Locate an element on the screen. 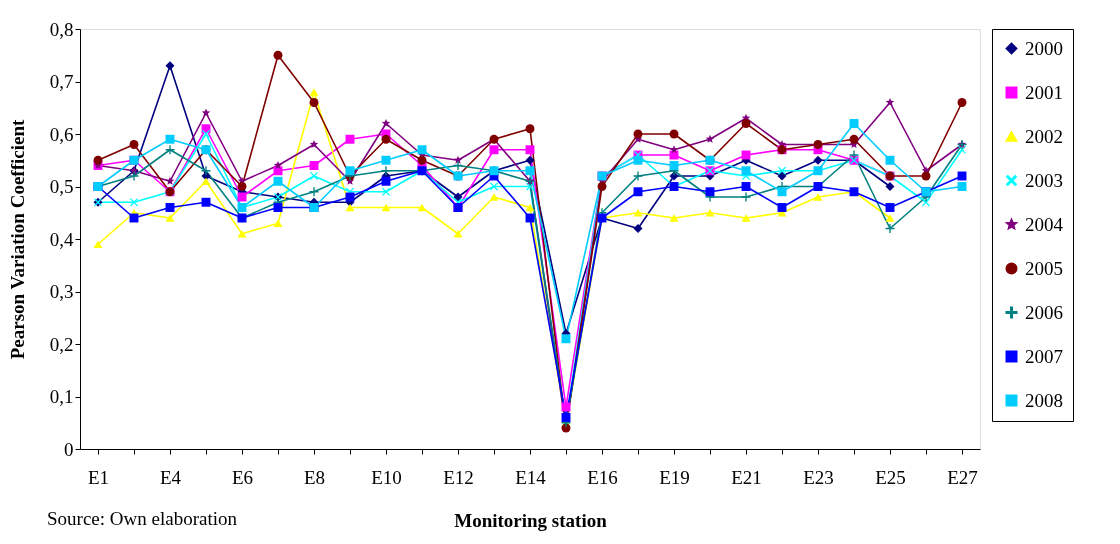  legend-label: 2006 is located at coordinates (1044, 312).